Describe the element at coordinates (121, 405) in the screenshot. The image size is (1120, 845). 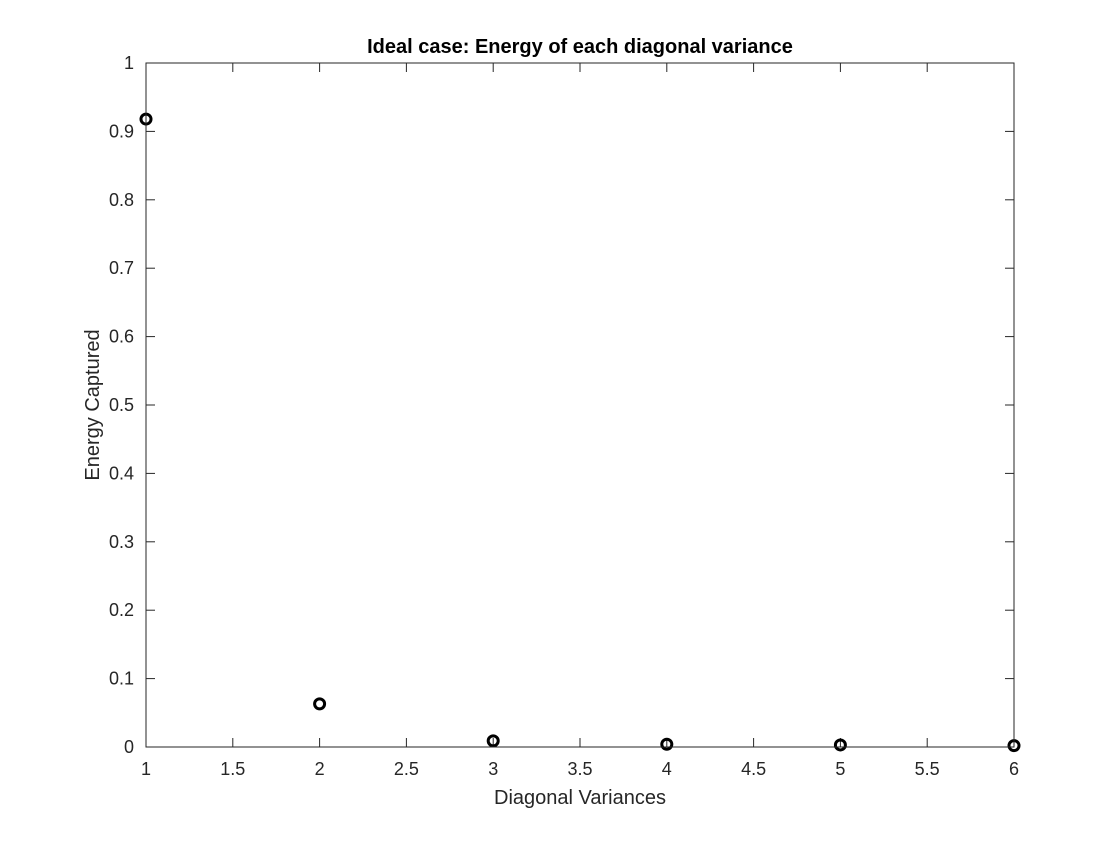
I see `y-tick-label: 0.5` at that location.